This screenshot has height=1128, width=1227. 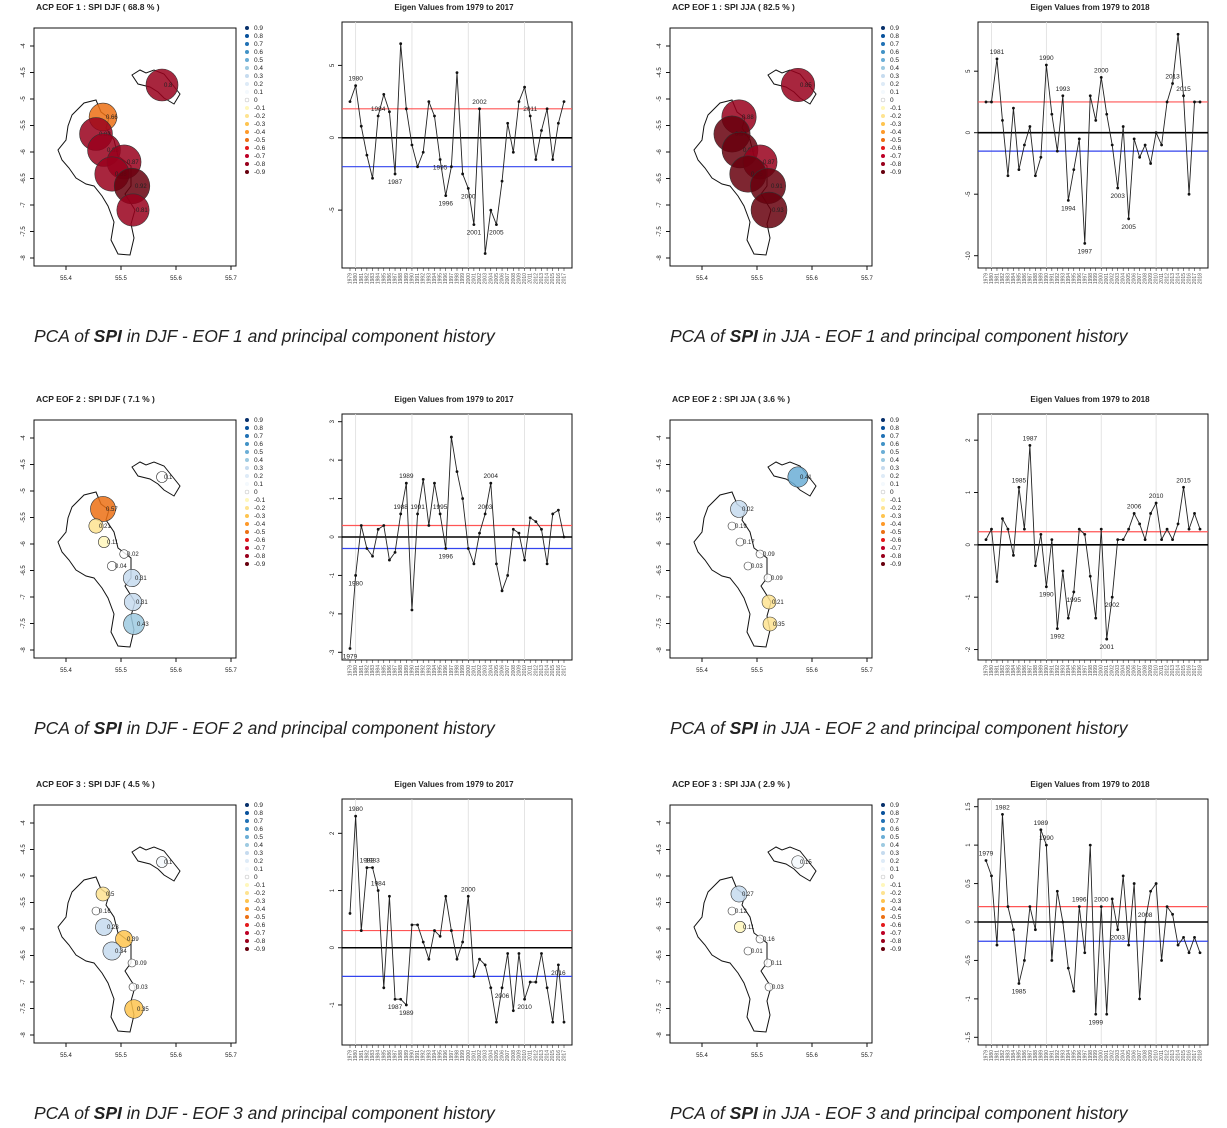 I want to click on pc-x-tick-label: 1987, so click(x=1030, y=670).